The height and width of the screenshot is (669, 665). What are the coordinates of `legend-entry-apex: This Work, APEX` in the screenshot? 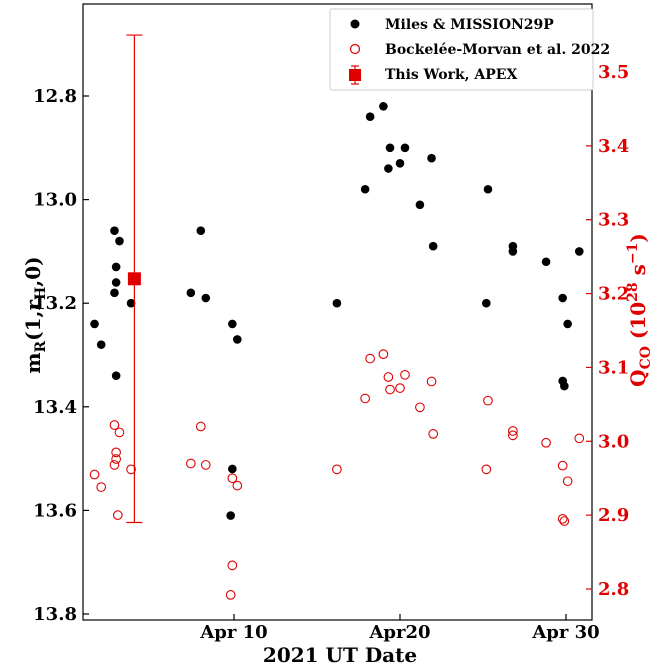 It's located at (433, 75).